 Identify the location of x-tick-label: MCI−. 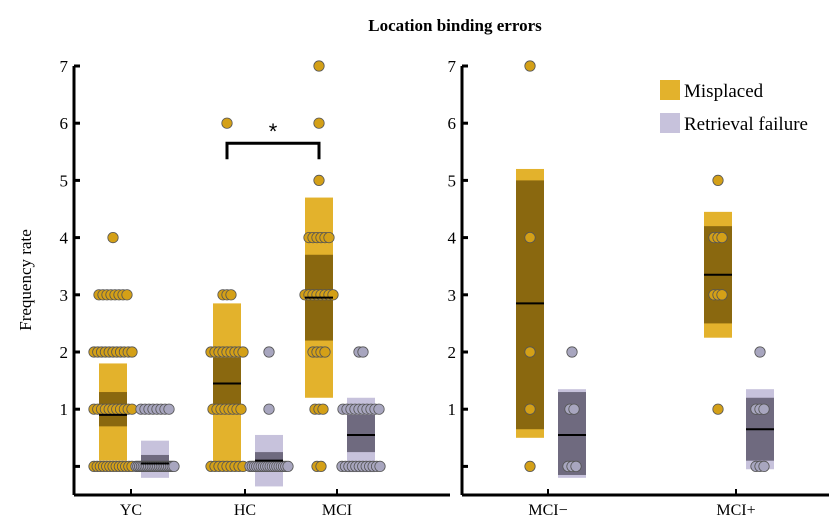
(547, 510).